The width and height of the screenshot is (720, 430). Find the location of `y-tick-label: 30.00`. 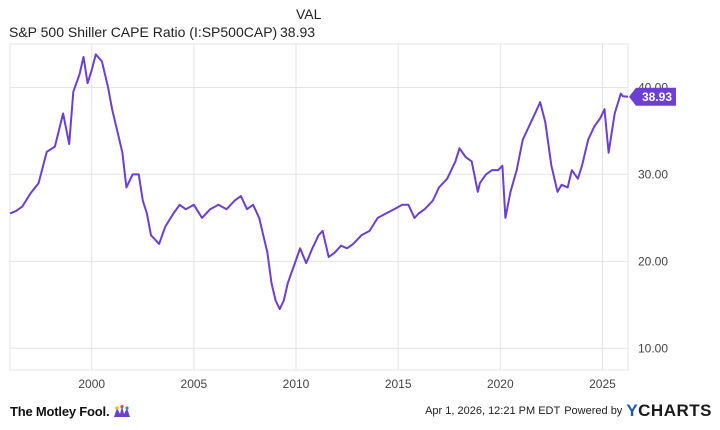

y-tick-label: 30.00 is located at coordinates (653, 174).